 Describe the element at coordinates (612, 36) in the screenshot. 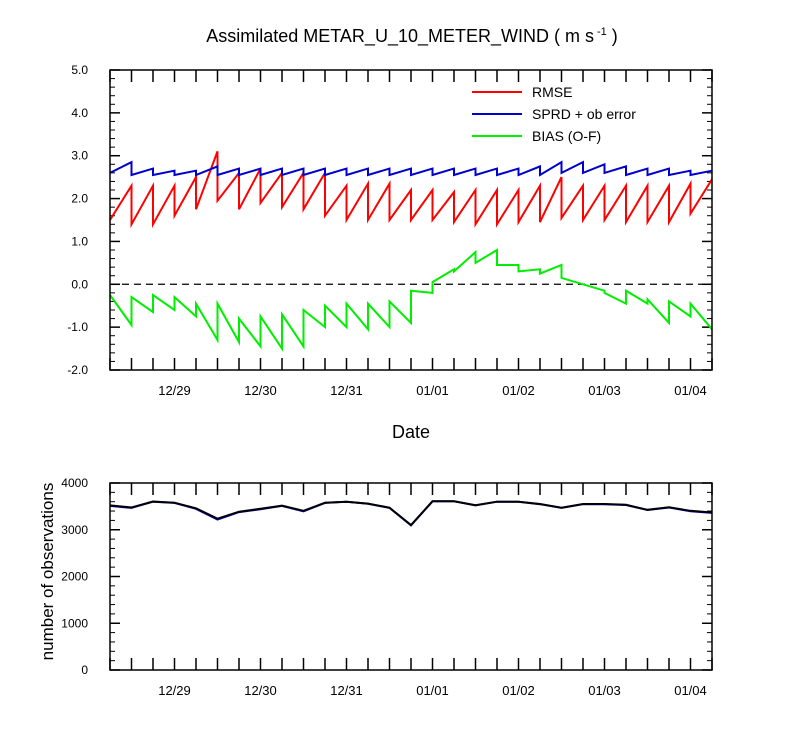

I see `title-end: )` at that location.